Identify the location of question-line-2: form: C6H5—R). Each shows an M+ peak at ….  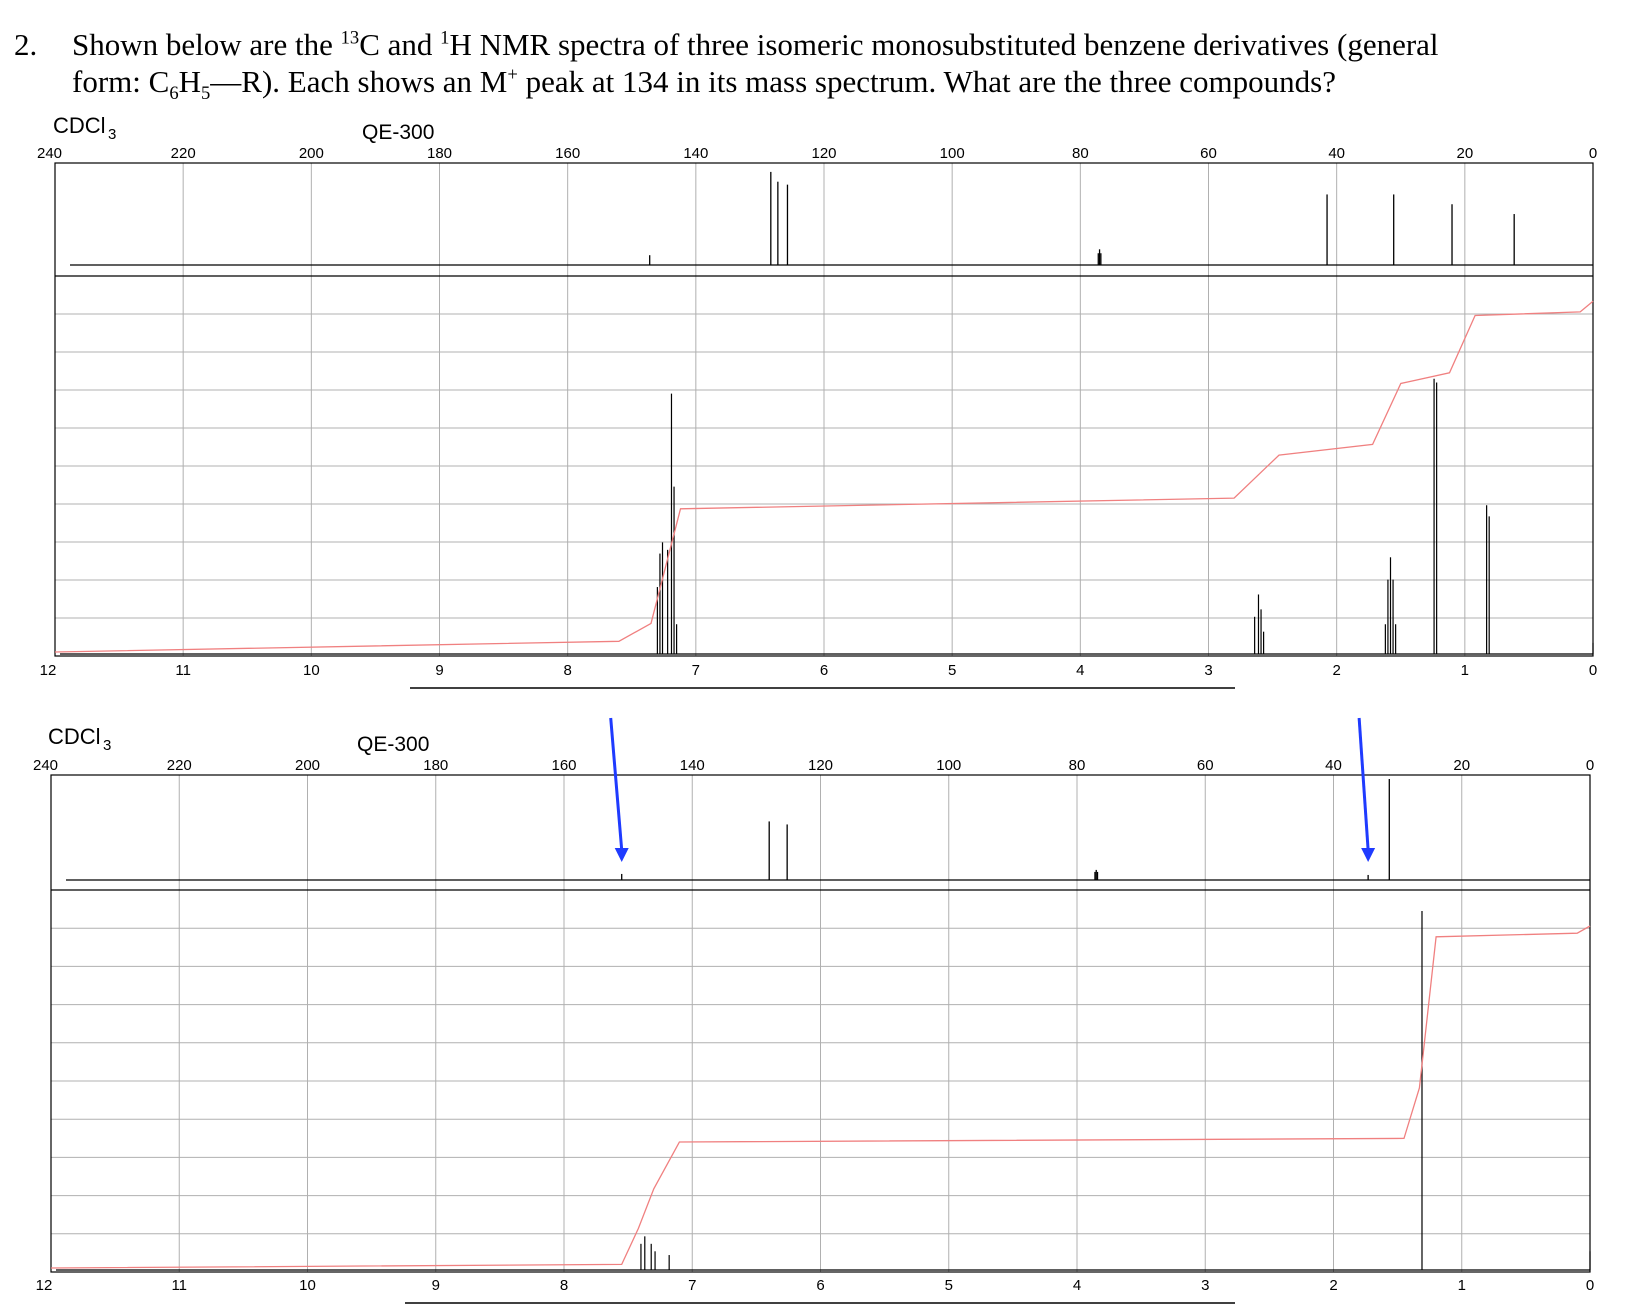
(704, 84).